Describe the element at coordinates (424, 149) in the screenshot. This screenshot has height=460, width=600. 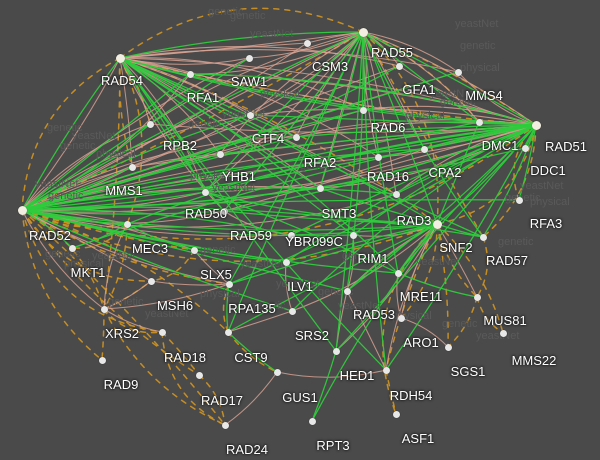
I see `node-cpa2` at that location.